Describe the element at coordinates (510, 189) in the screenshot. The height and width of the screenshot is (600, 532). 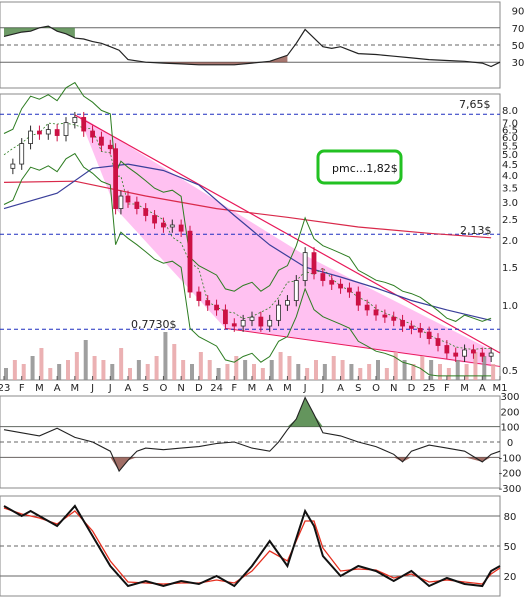
I see `price-y-tick: 3.5` at that location.